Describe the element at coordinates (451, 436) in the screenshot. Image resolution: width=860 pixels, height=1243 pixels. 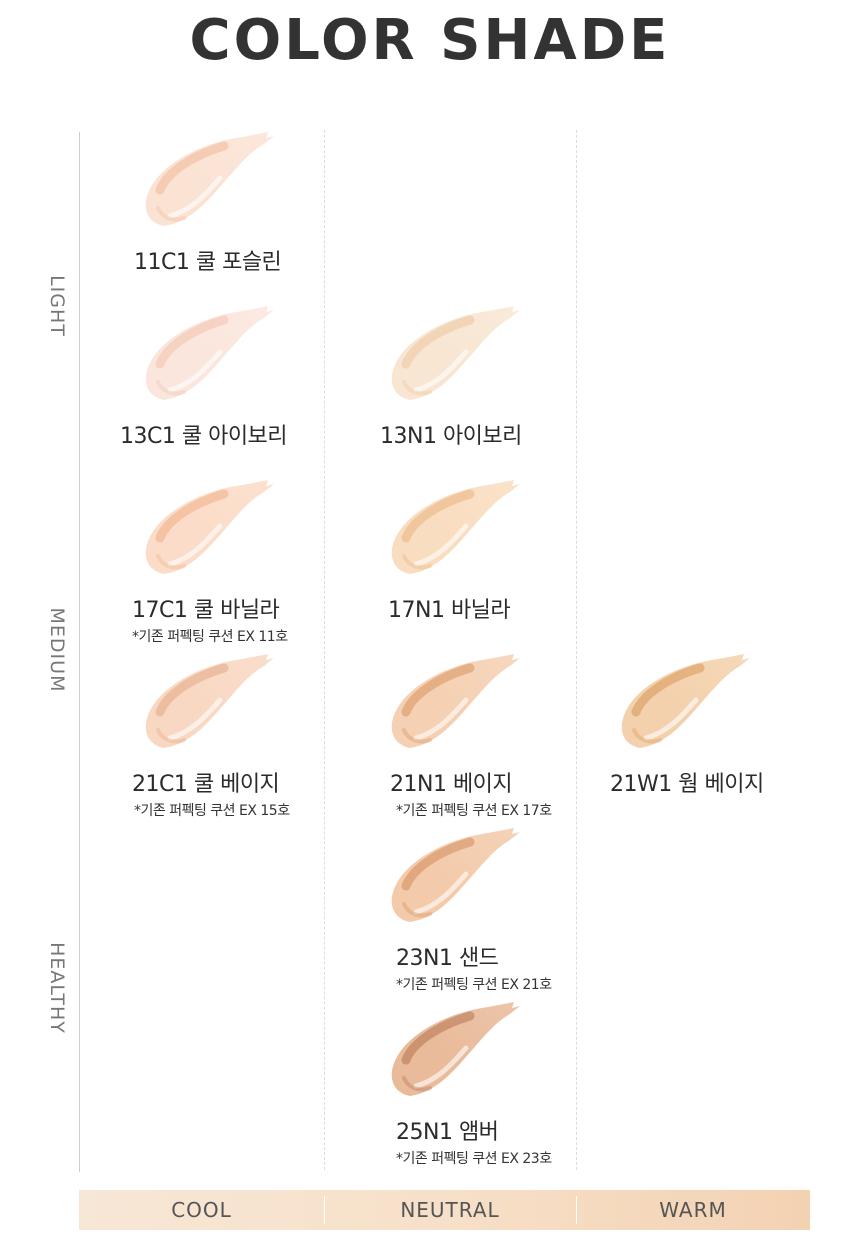
I see `shade-name-13n1: 13N1 아이보리` at that location.